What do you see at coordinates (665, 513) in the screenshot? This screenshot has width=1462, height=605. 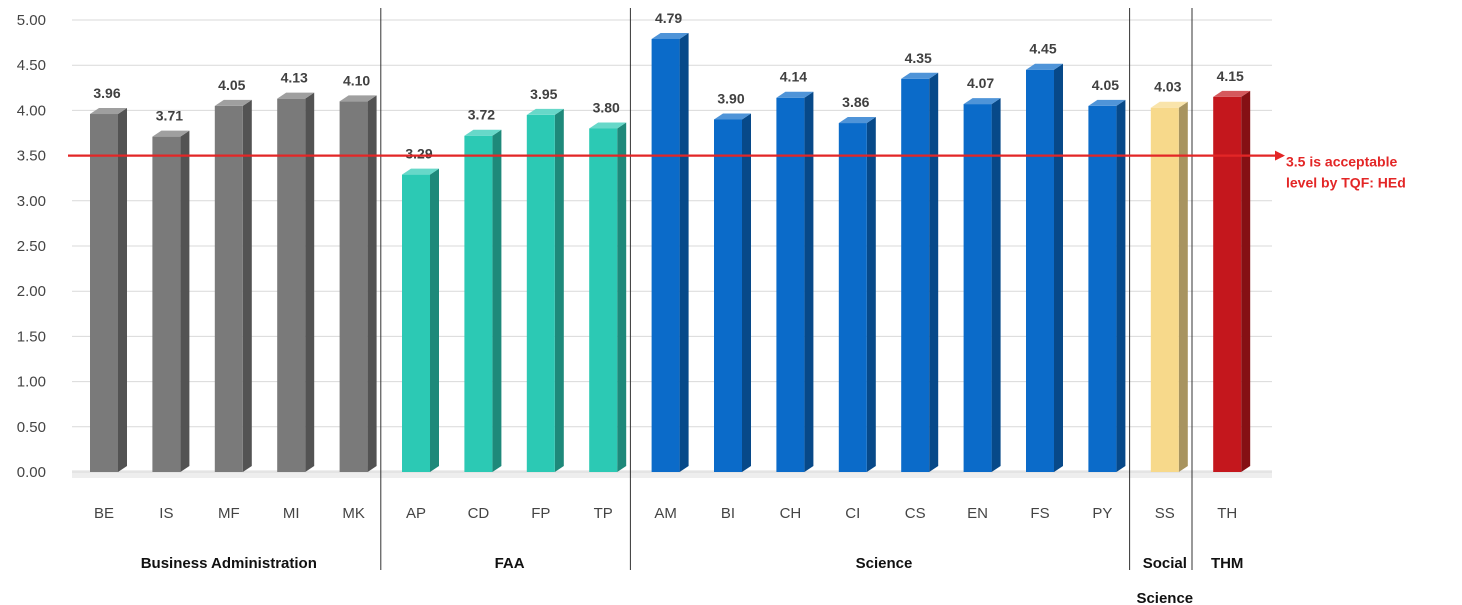 I see `x-tick-label-am: AM` at bounding box center [665, 513].